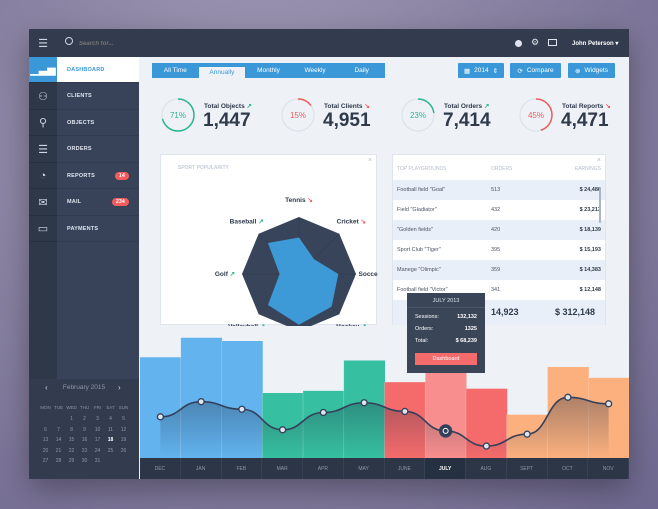  I want to click on radar-label: Golf ↗, so click(225, 274).